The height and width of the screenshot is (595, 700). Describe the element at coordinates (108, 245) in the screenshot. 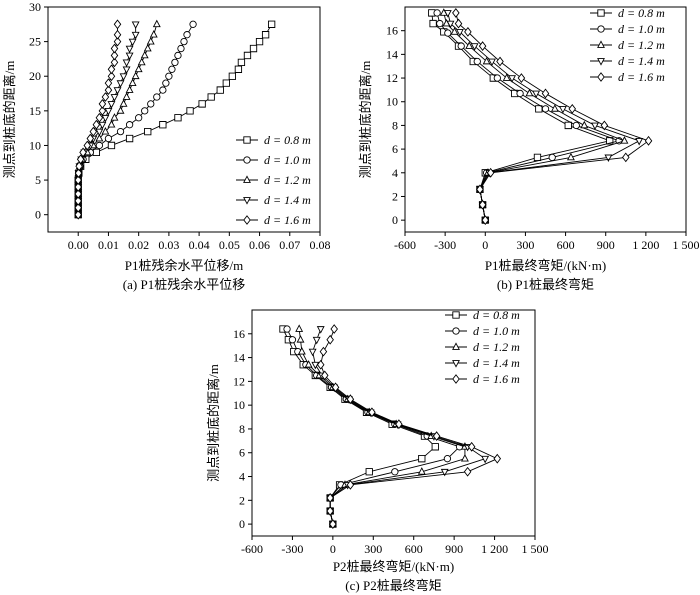

I see `x-tick-label: 0.01` at that location.